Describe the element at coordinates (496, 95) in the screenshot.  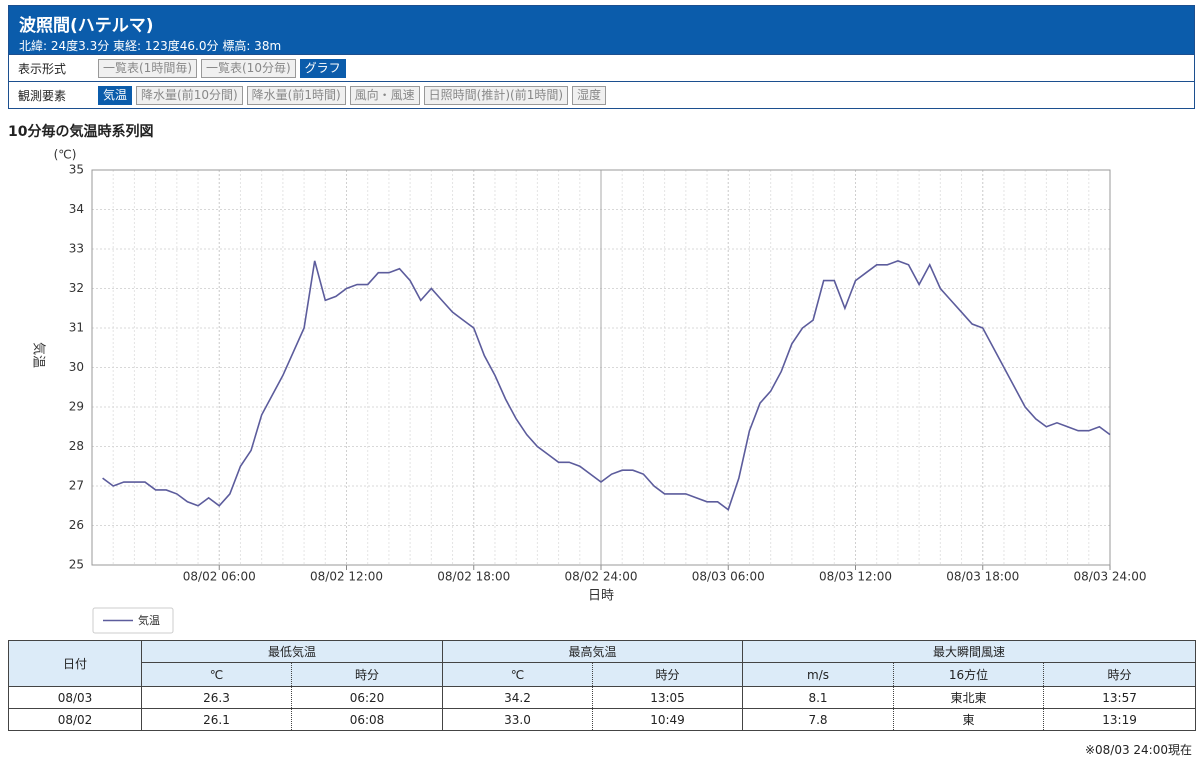
I see `tab-button: 日照時間(推計)(前1時間)` at that location.